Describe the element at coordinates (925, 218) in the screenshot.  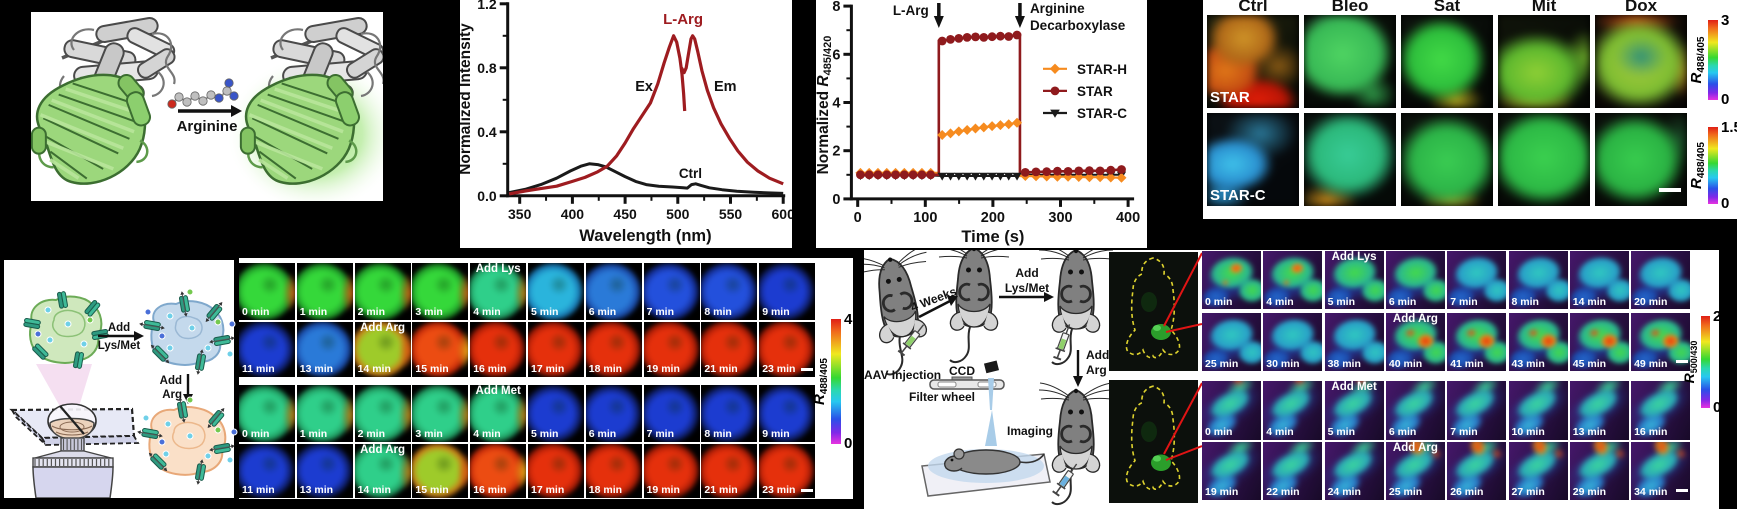
I see `svg-text: 100` at that location.